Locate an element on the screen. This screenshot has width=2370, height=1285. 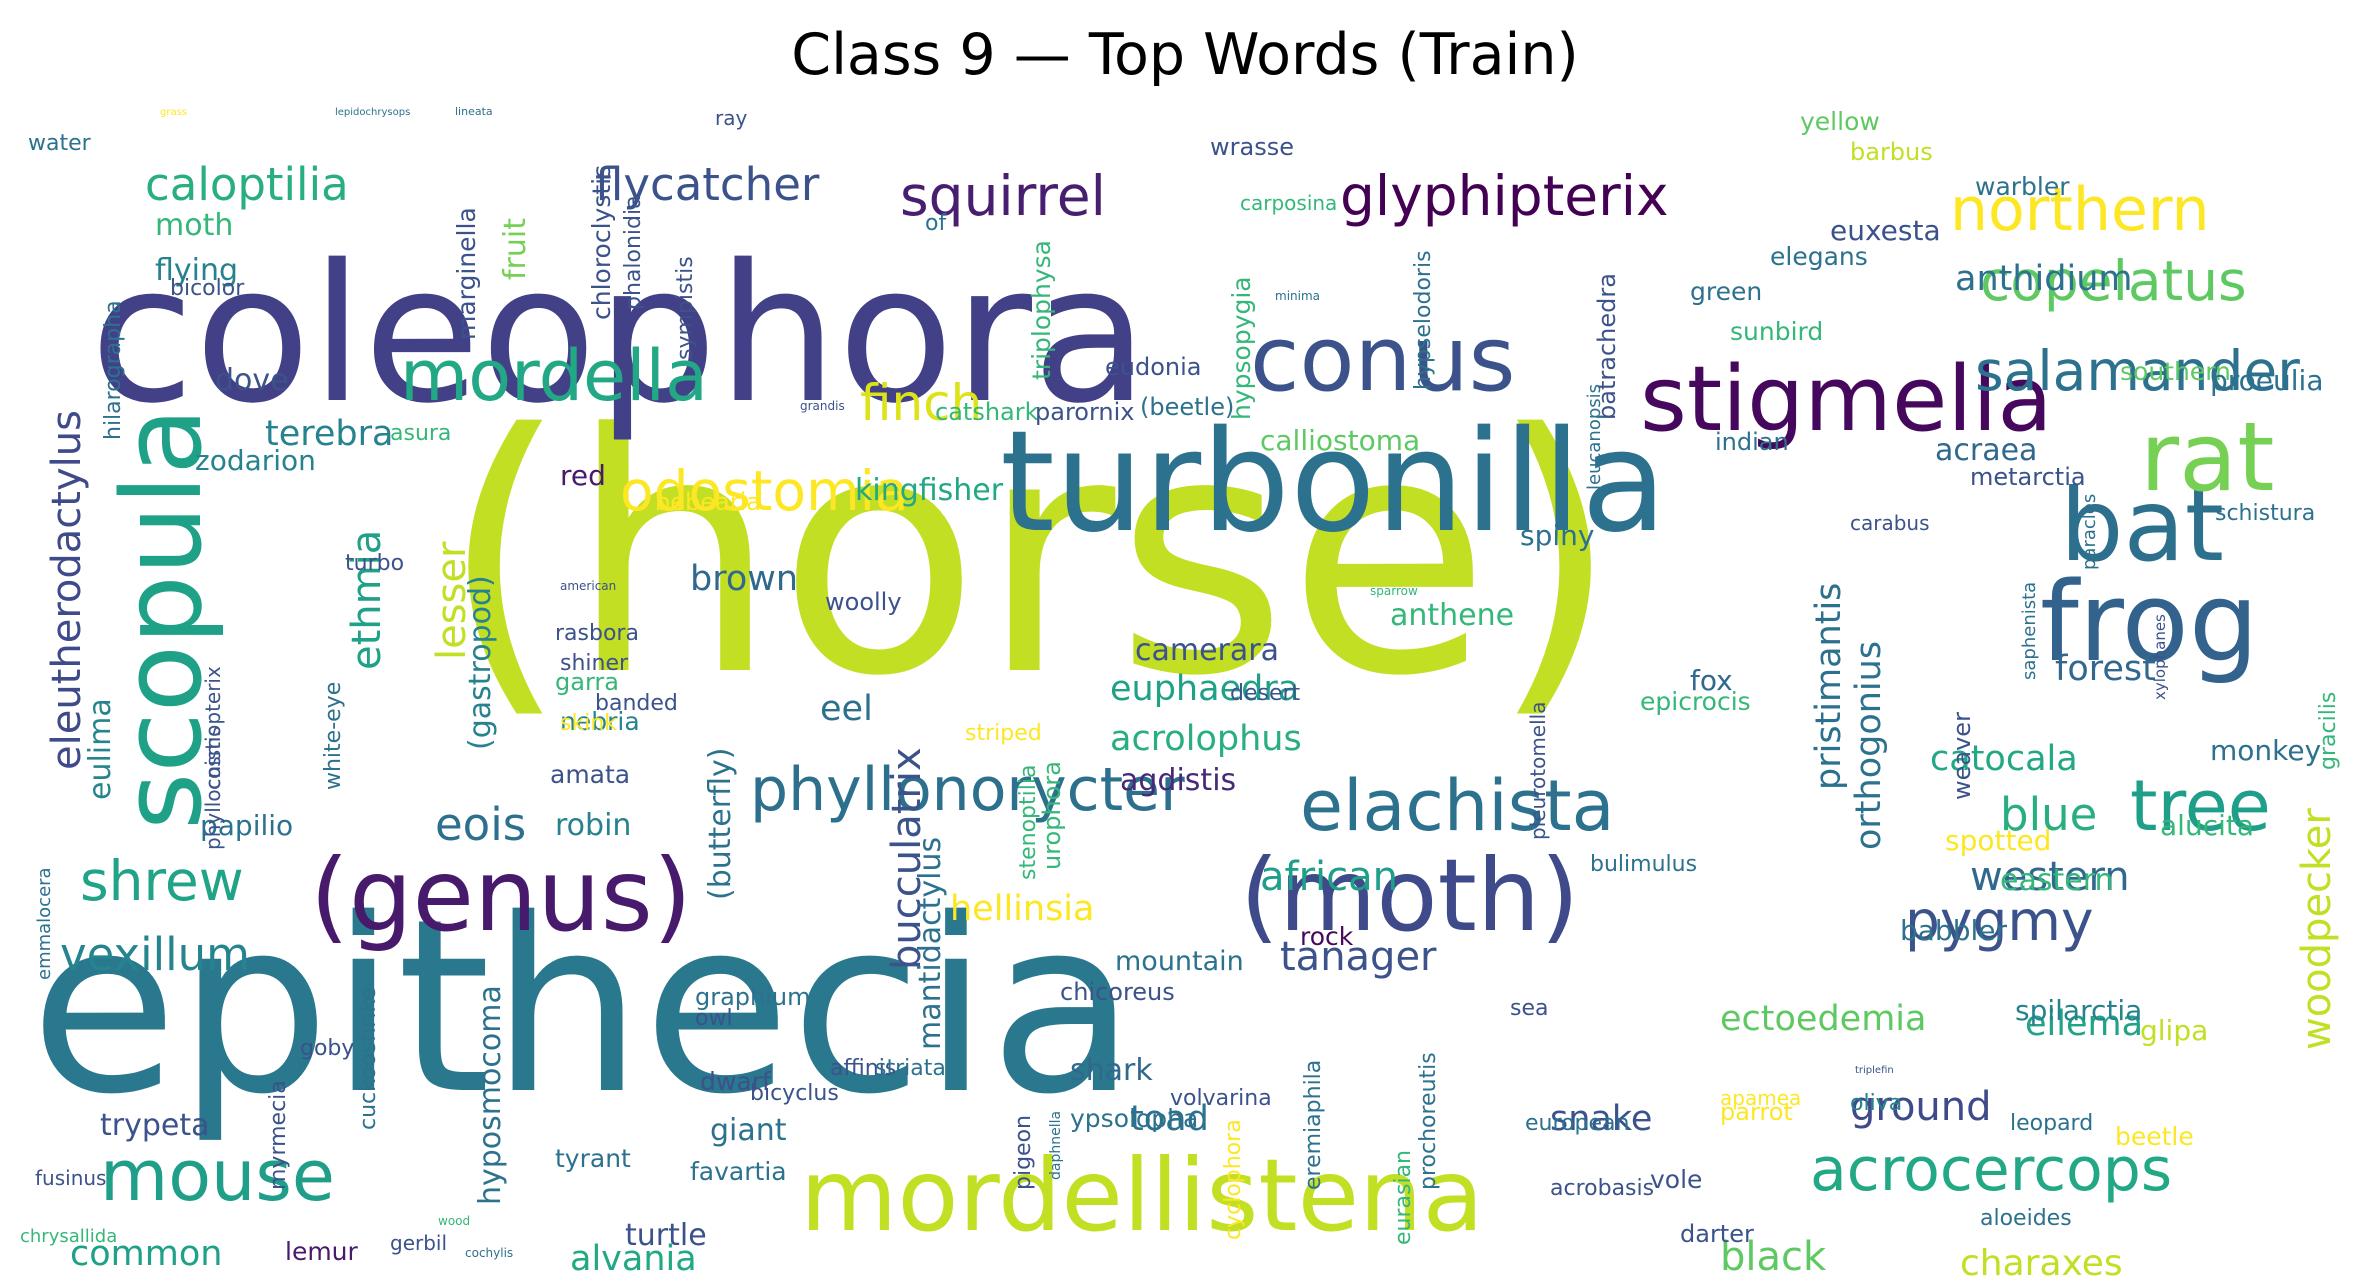
word-rock: rock is located at coordinates (1327, 936).